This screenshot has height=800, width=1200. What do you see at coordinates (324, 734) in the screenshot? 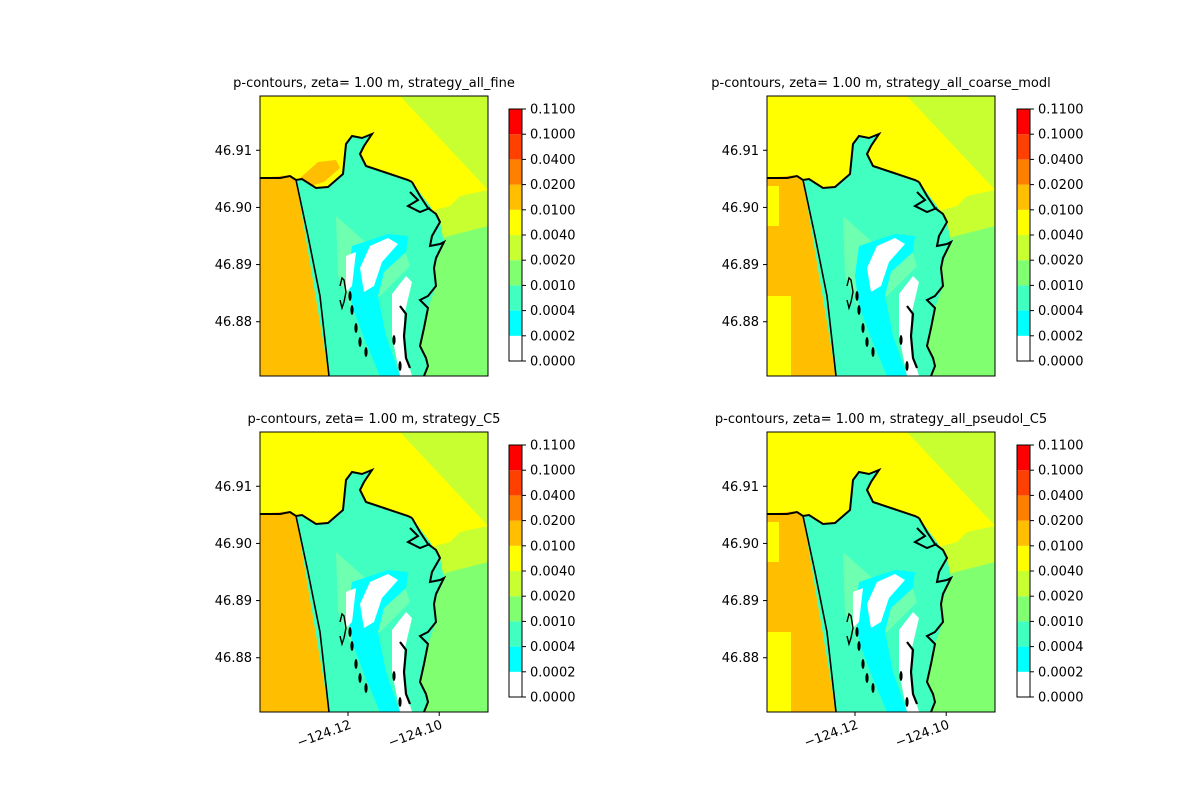
I see `x-tick-label: −124.12` at bounding box center [324, 734].